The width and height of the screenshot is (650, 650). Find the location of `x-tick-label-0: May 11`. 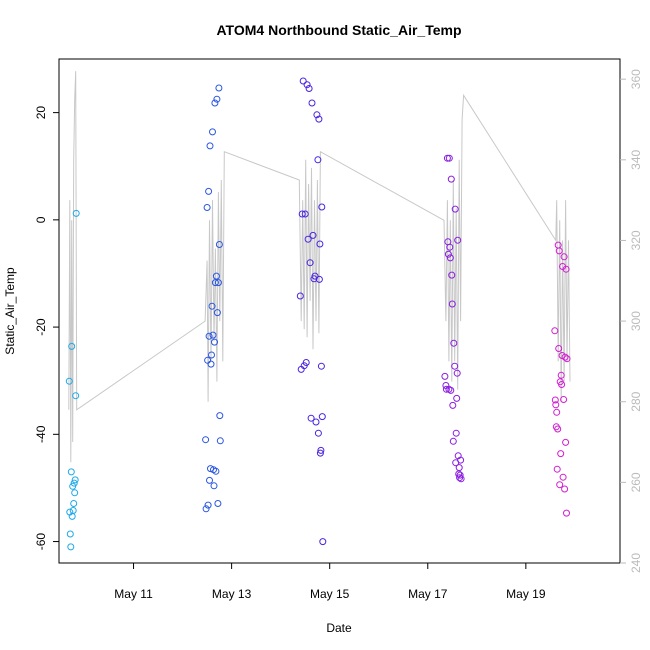

x-tick-label-0: May 11 is located at coordinates (133, 594).